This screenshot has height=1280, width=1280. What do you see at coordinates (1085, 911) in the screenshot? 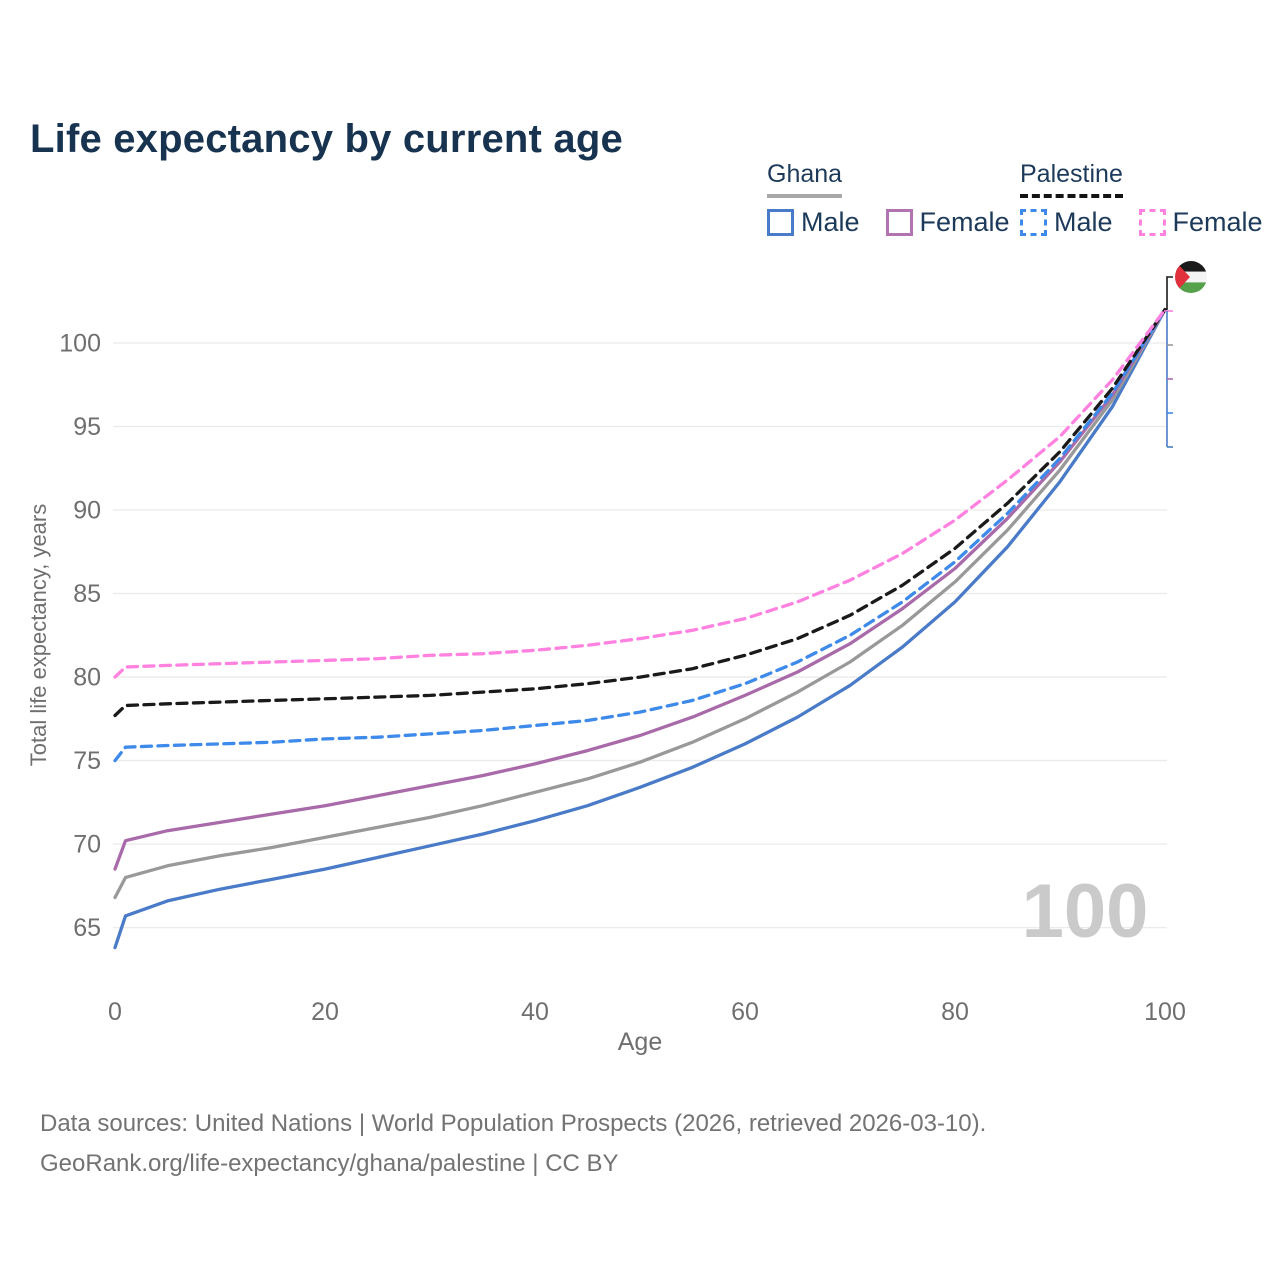
I see `age-watermark: 100` at bounding box center [1085, 911].